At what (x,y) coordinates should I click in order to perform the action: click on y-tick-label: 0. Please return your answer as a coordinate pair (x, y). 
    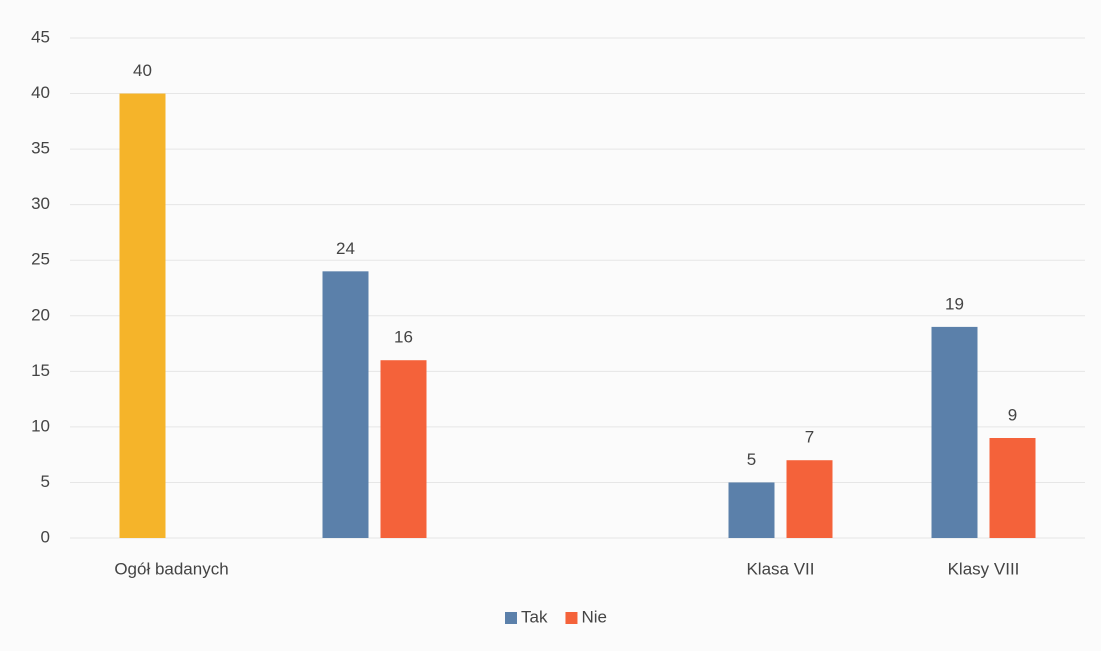
    Looking at the image, I should click on (45, 536).